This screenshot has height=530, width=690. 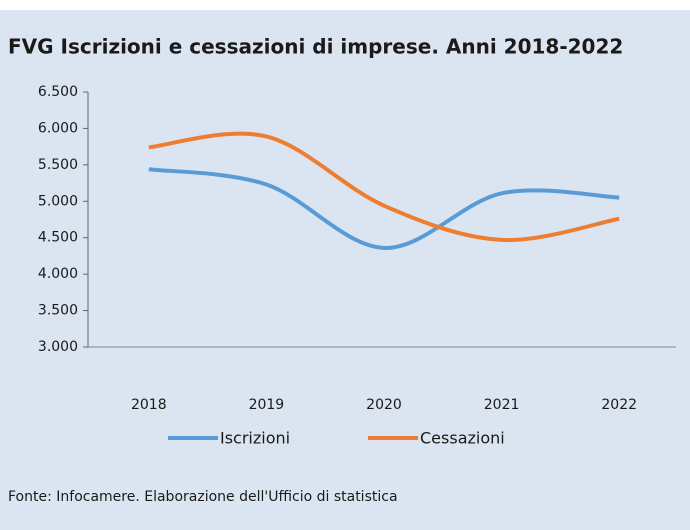 What do you see at coordinates (149, 405) in the screenshot?
I see `x-tick-label: 2018` at bounding box center [149, 405].